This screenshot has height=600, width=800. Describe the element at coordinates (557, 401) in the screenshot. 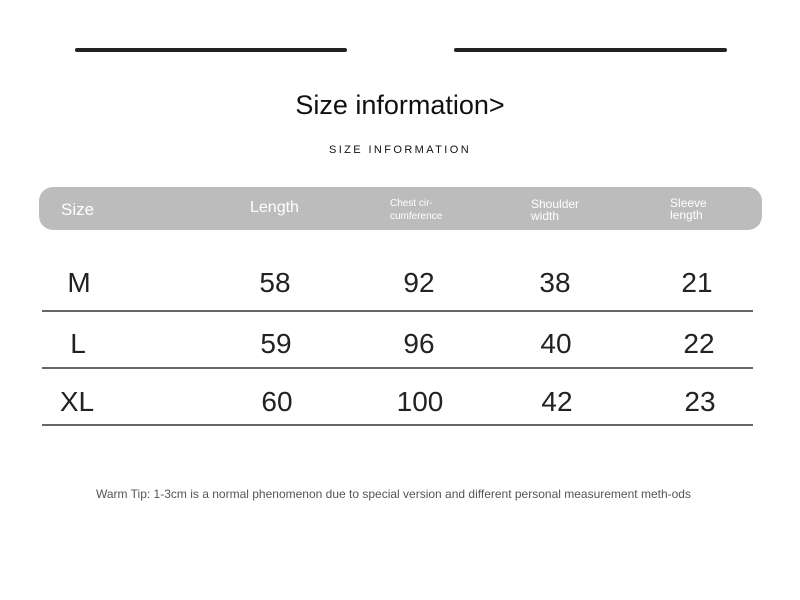

I see `cell: 42` at that location.